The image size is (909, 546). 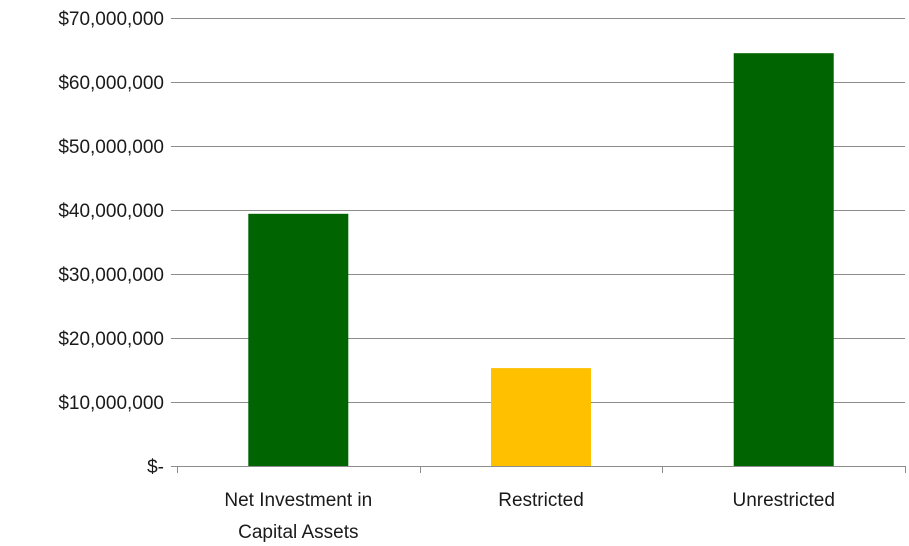 I want to click on y-tick-label: $-, so click(x=155, y=467).